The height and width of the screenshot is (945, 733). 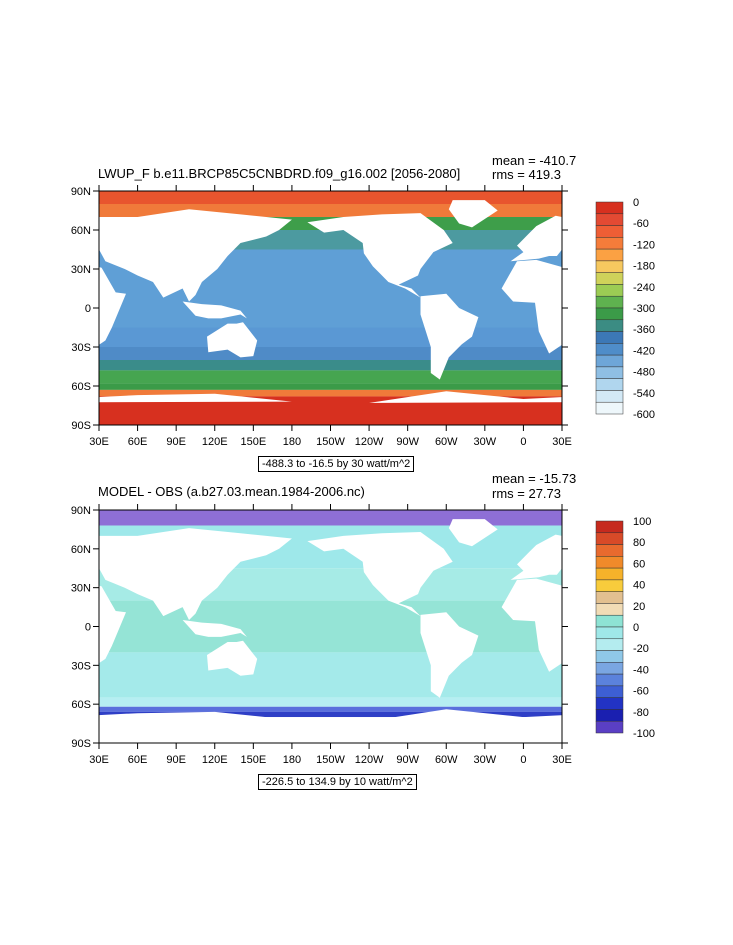 What do you see at coordinates (639, 586) in the screenshot?
I see `colorbar-label: 40` at bounding box center [639, 586].